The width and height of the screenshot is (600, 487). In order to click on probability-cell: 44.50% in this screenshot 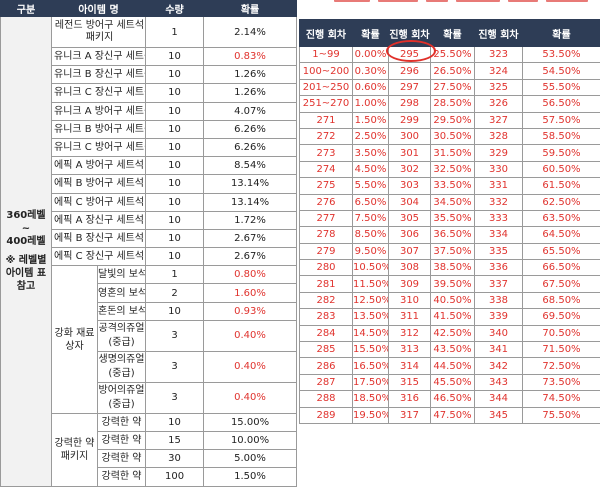, I will do `click(453, 366)`.